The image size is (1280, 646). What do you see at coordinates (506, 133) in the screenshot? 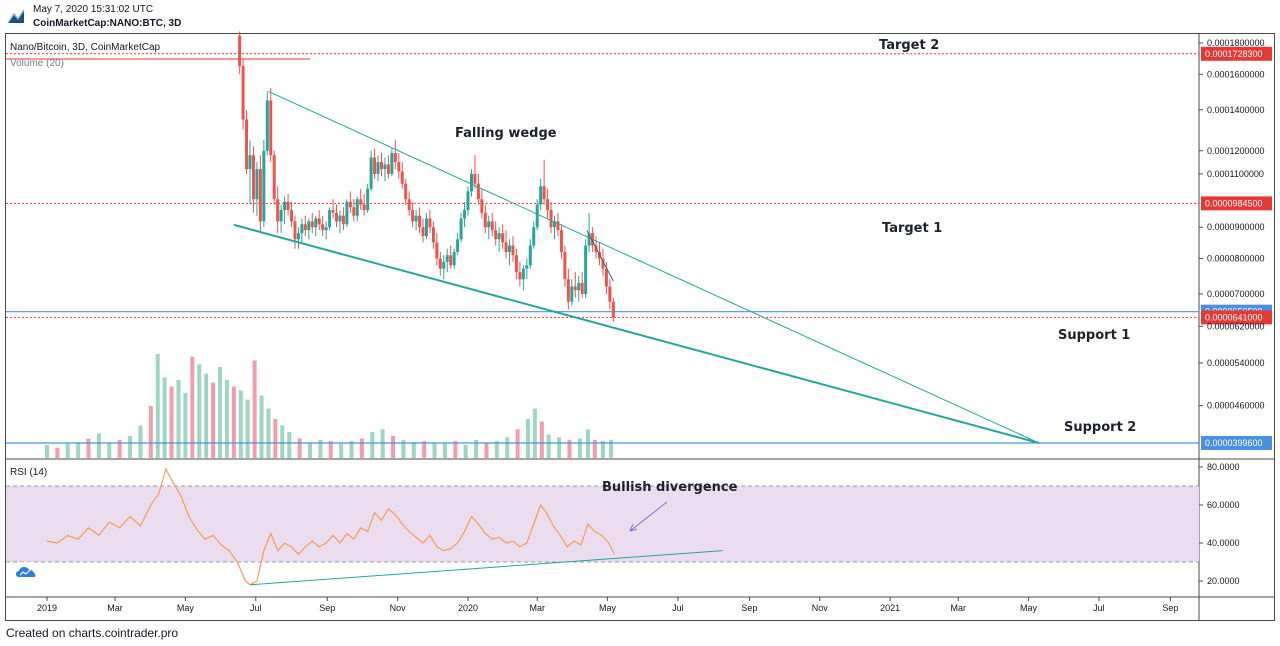
I see `falling-wedge-annotation: Falling wedge` at bounding box center [506, 133].